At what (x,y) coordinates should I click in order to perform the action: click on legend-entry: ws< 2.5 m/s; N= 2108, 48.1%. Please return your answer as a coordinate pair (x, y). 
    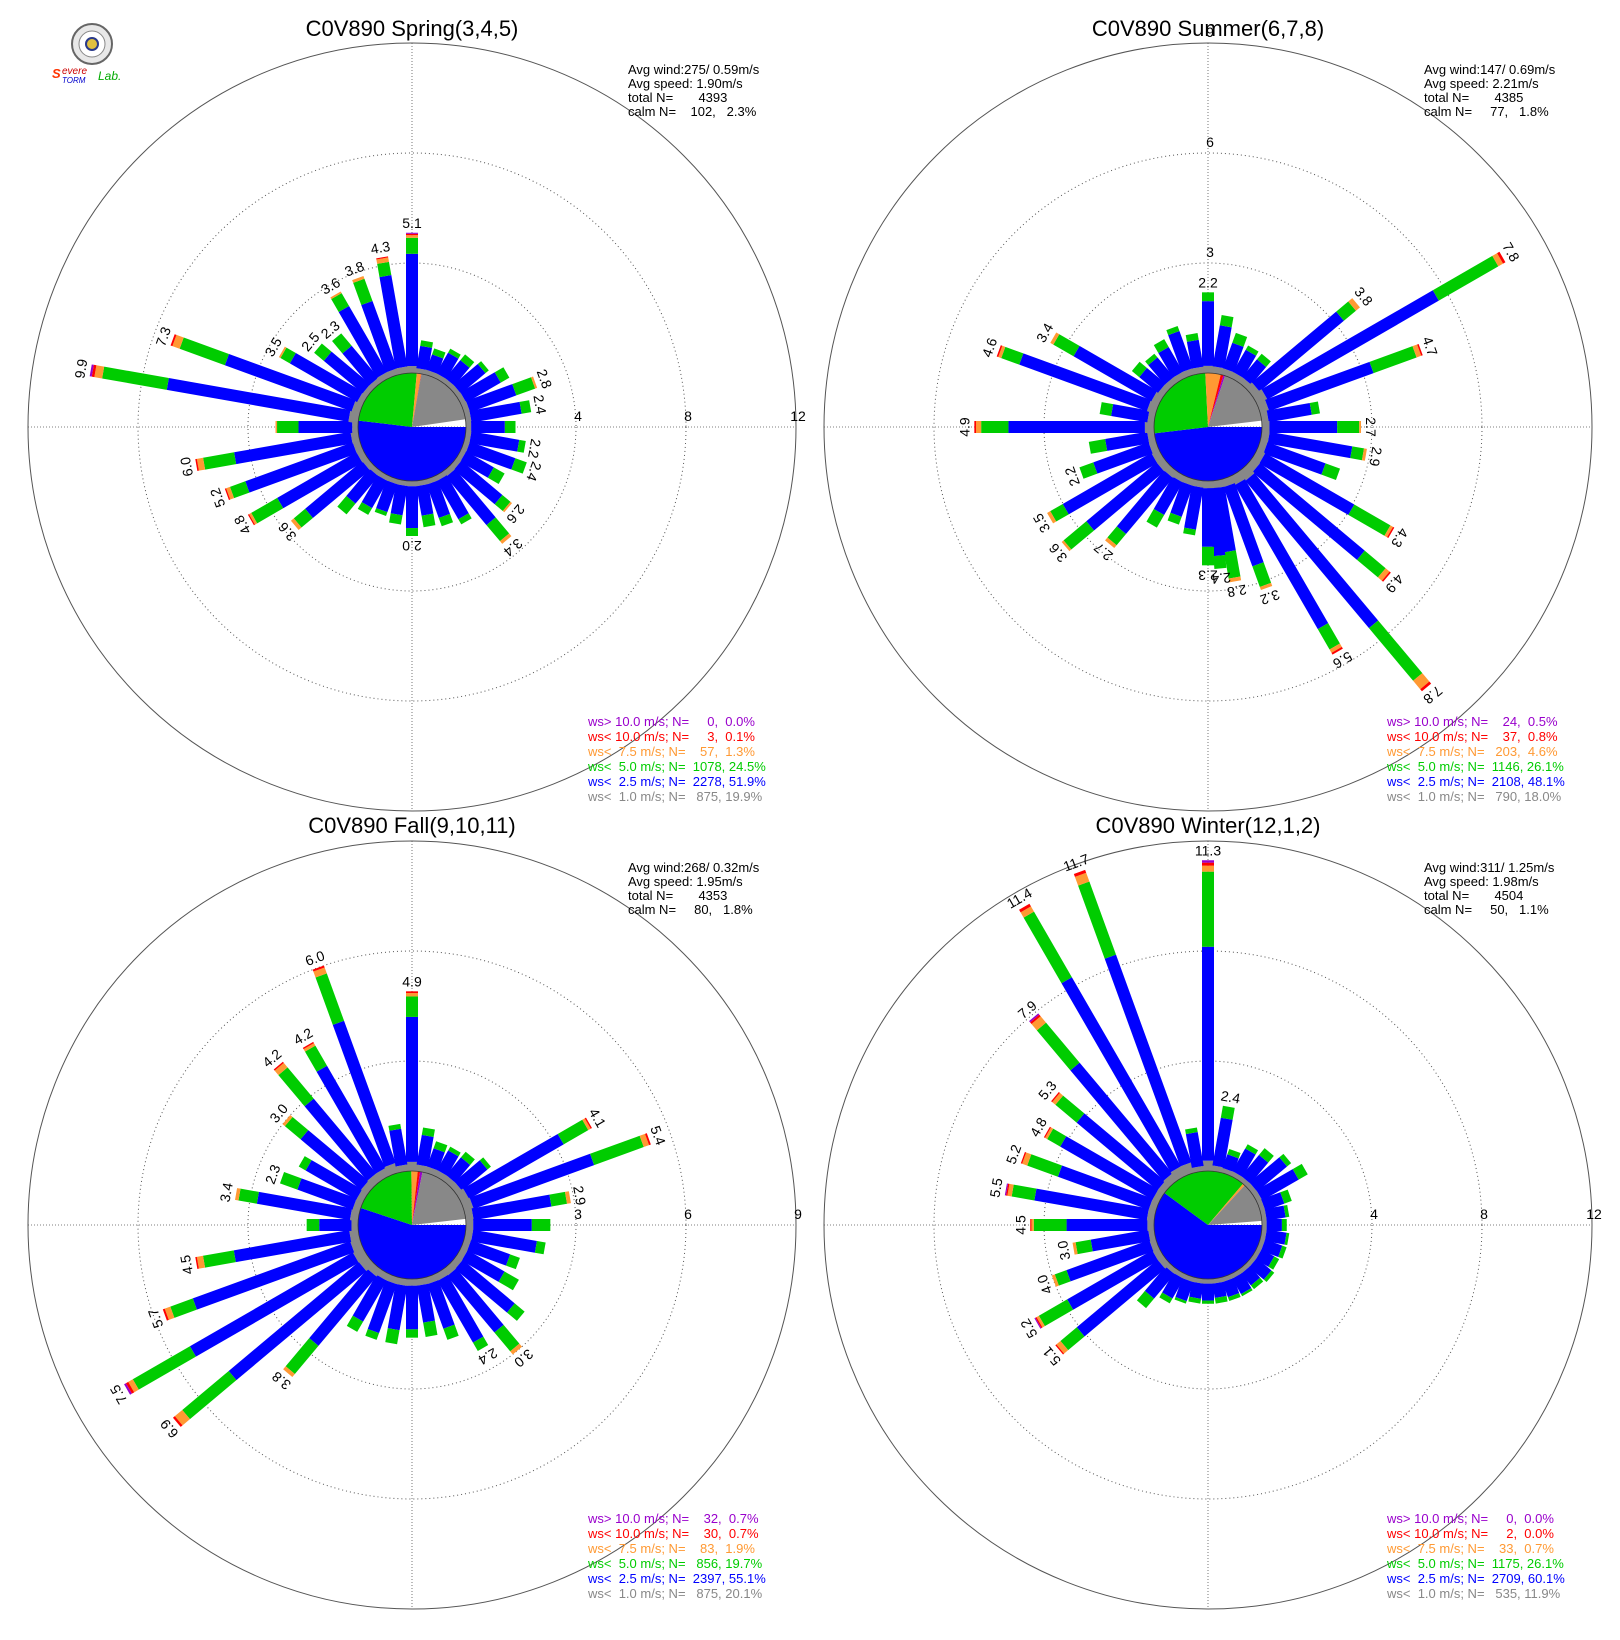
    Looking at the image, I should click on (1475, 781).